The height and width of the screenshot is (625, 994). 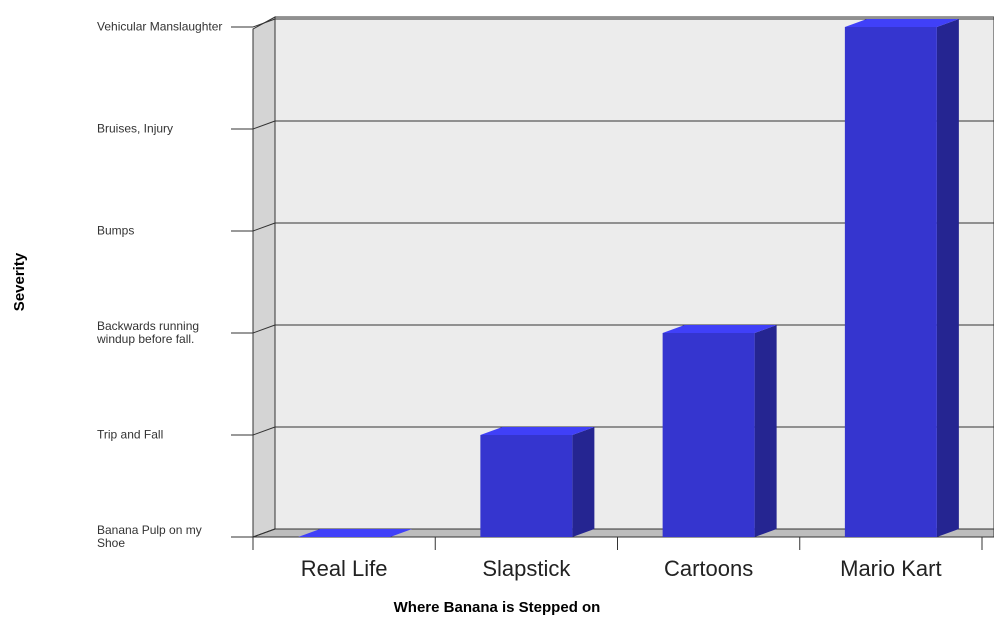 I want to click on y-axis-label: Severity, so click(x=19, y=281).